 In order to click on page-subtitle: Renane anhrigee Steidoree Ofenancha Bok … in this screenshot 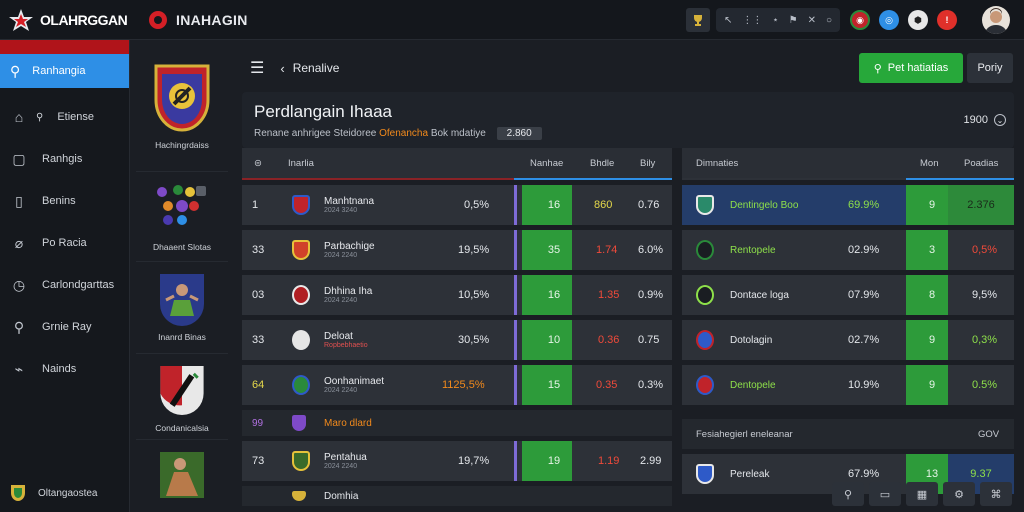, I will do `click(398, 133)`.